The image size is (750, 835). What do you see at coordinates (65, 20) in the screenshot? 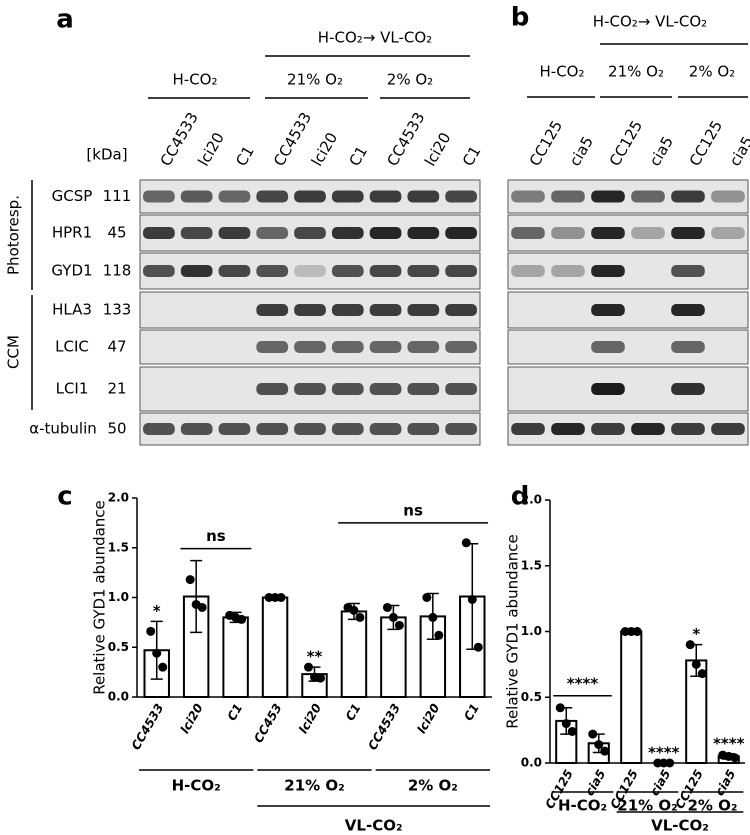
I see `panel-letter: a` at bounding box center [65, 20].